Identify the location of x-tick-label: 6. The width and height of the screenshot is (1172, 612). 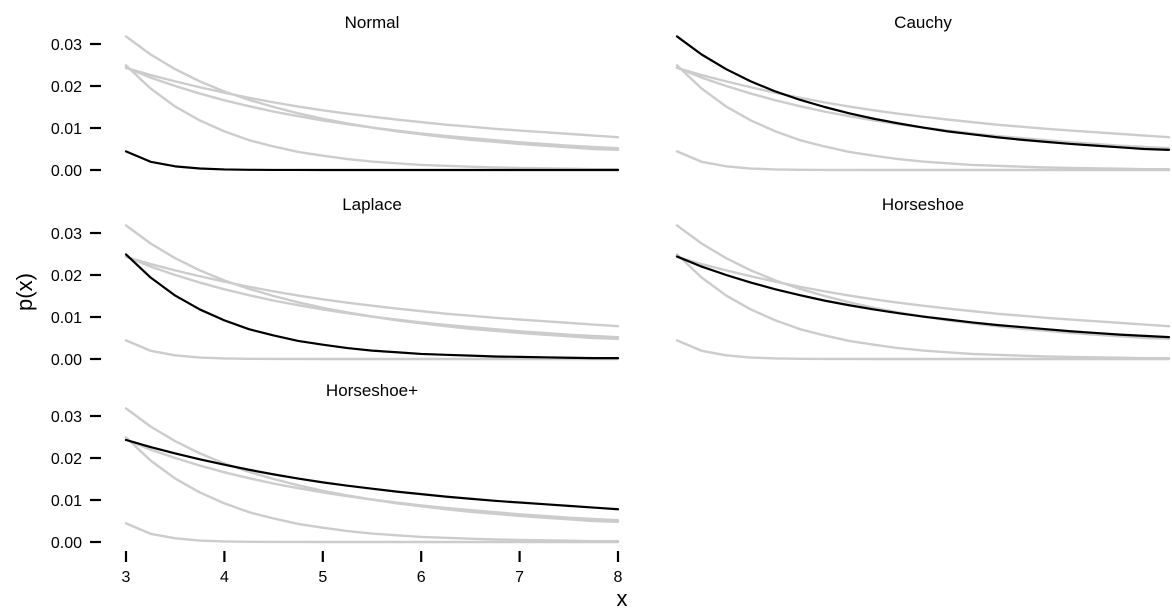
(421, 577).